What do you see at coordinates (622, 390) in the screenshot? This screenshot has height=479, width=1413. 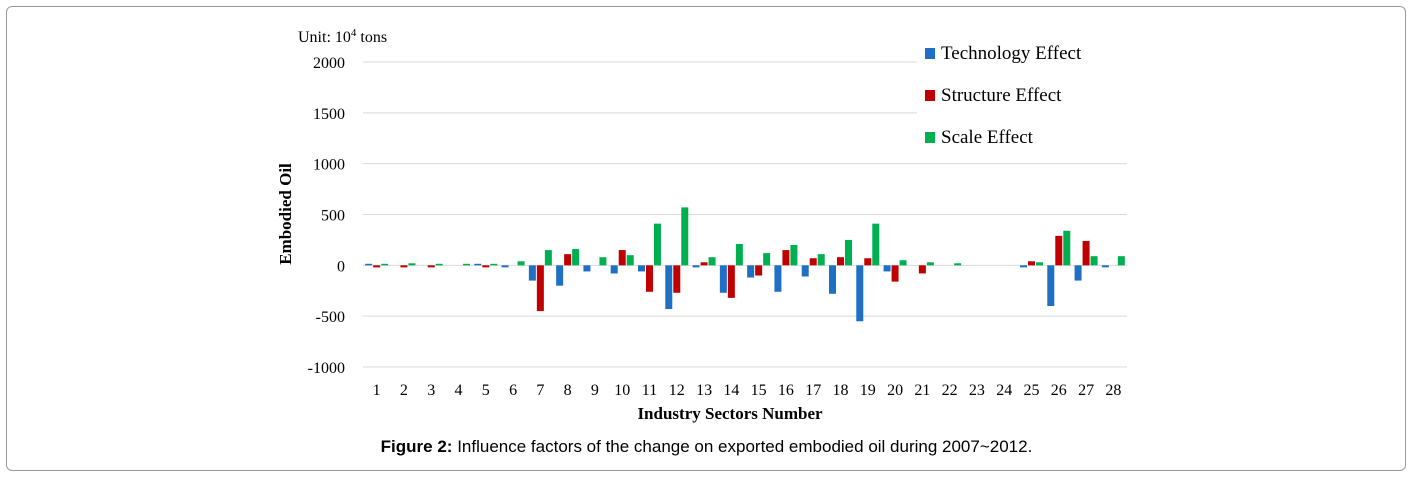 I see `x-tick-label: 10` at bounding box center [622, 390].